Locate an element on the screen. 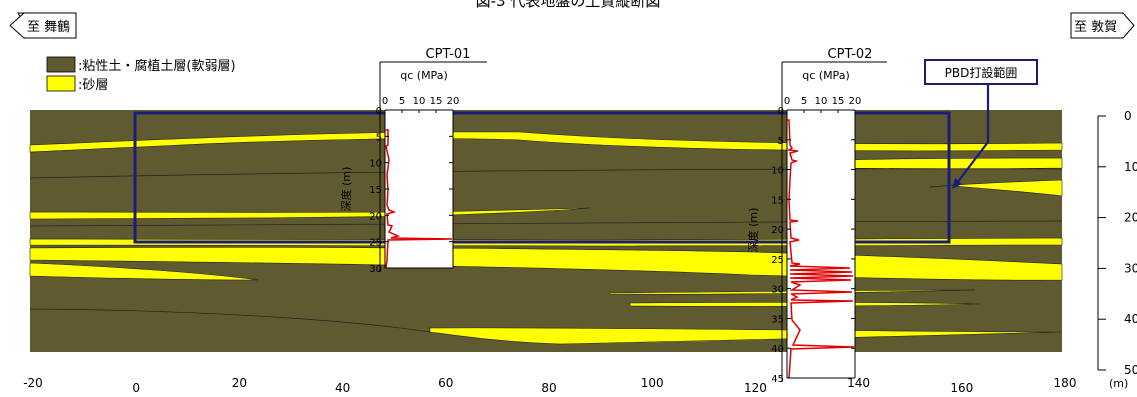  x-tick-label: 140 is located at coordinates (858, 383).